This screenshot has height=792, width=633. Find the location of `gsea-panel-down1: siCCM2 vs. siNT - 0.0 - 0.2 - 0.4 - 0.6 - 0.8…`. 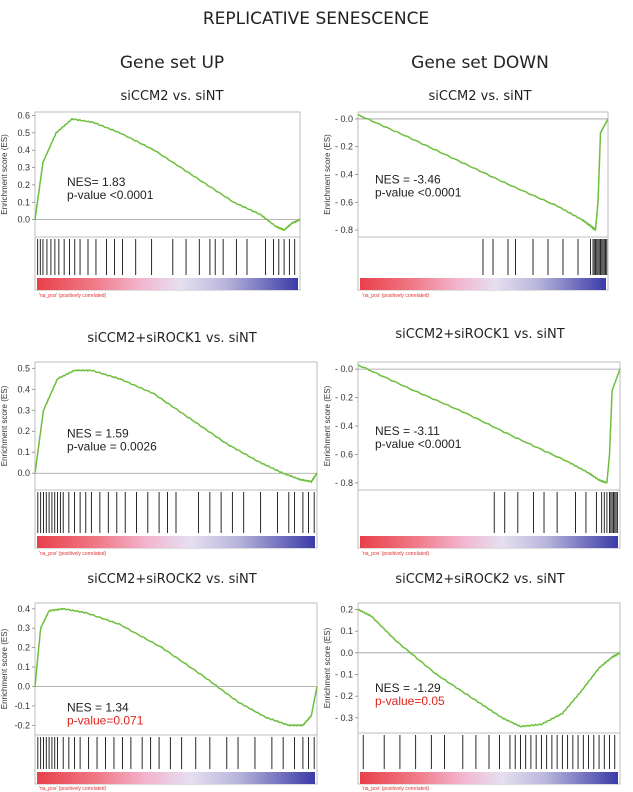

gsea-panel-down1: siCCM2 vs. siNT - 0.0 - 0.2 - 0.4 - 0.6 - 0.8… is located at coordinates (466, 194).